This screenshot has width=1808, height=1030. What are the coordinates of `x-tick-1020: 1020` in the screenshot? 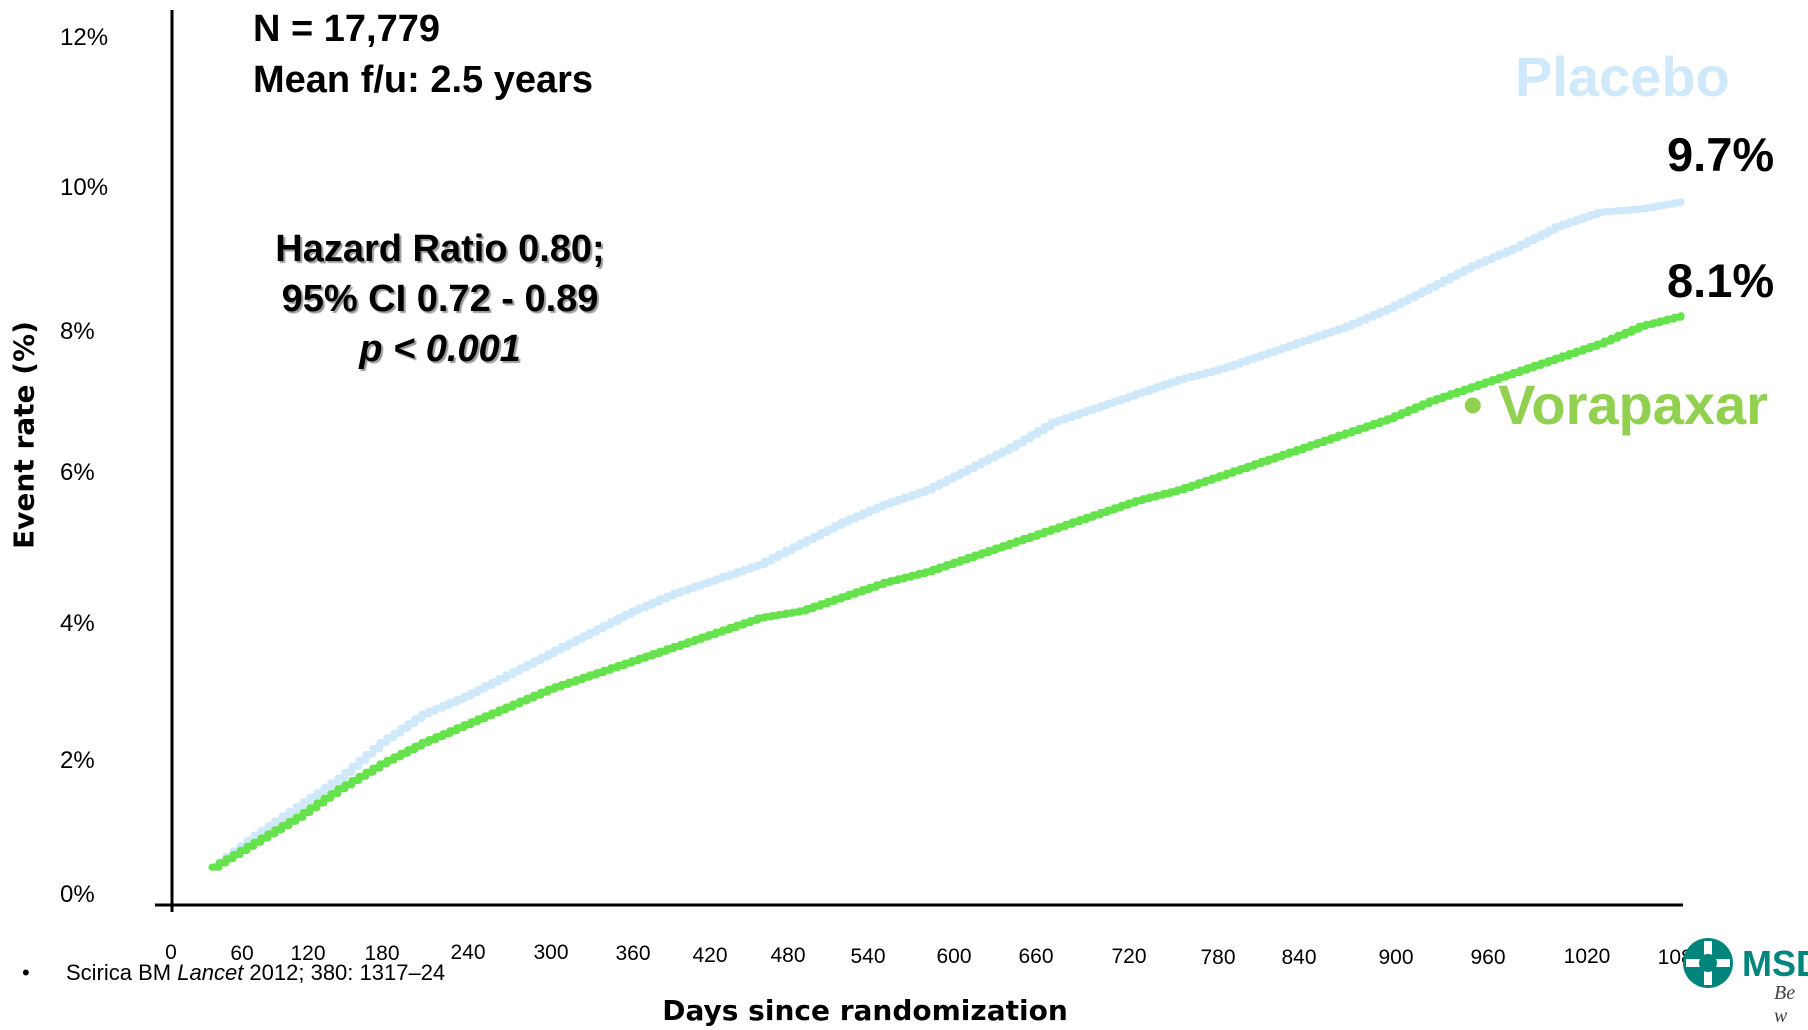 It's located at (1587, 956).